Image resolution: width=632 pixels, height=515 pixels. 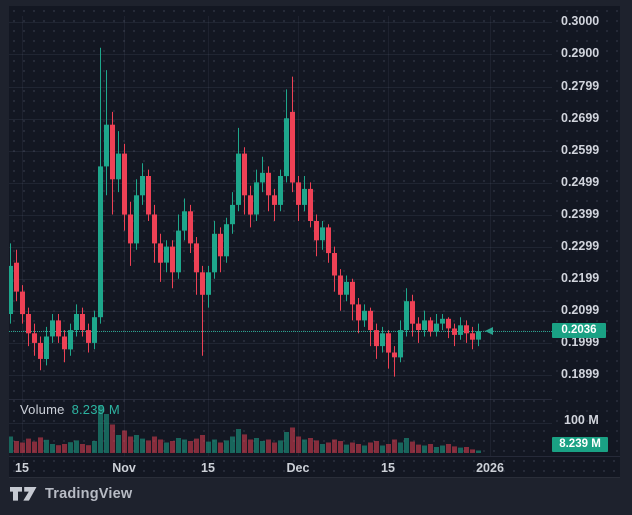 I want to click on tradingview-logo-link: TradingView, so click(x=71, y=494).